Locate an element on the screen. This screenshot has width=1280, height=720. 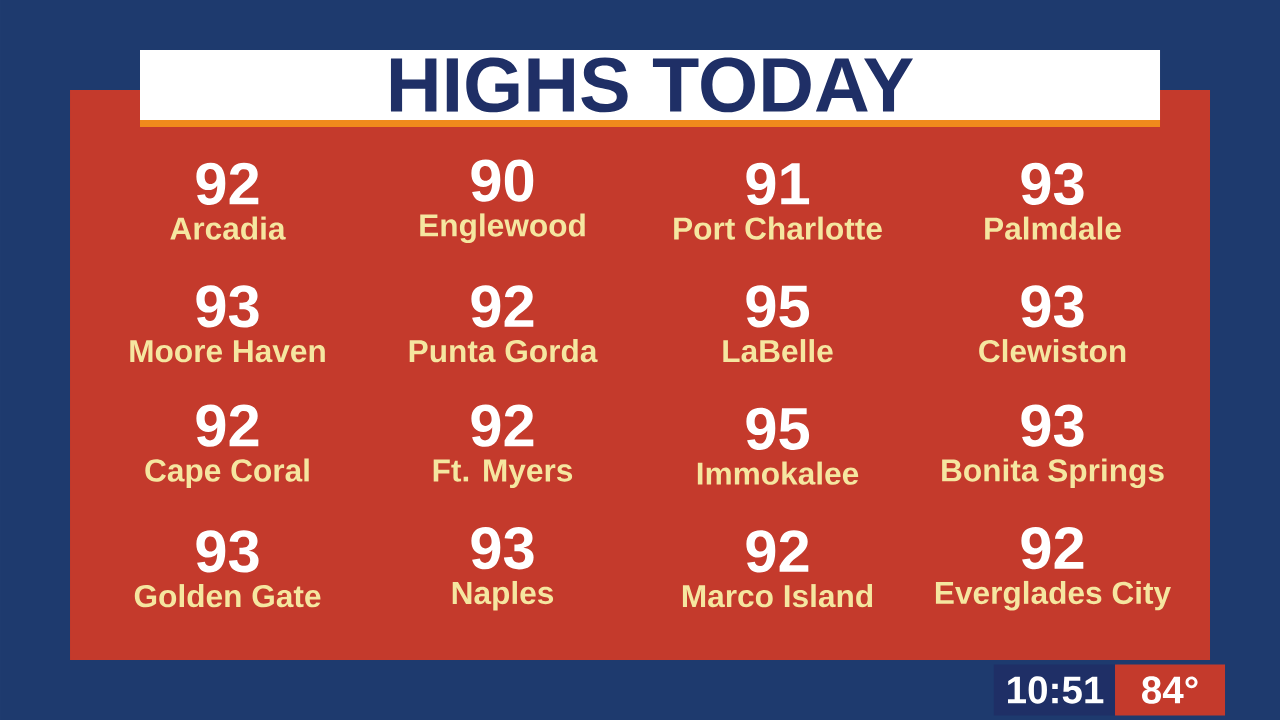
category-label: Bonita Springs is located at coordinates (1053, 473).